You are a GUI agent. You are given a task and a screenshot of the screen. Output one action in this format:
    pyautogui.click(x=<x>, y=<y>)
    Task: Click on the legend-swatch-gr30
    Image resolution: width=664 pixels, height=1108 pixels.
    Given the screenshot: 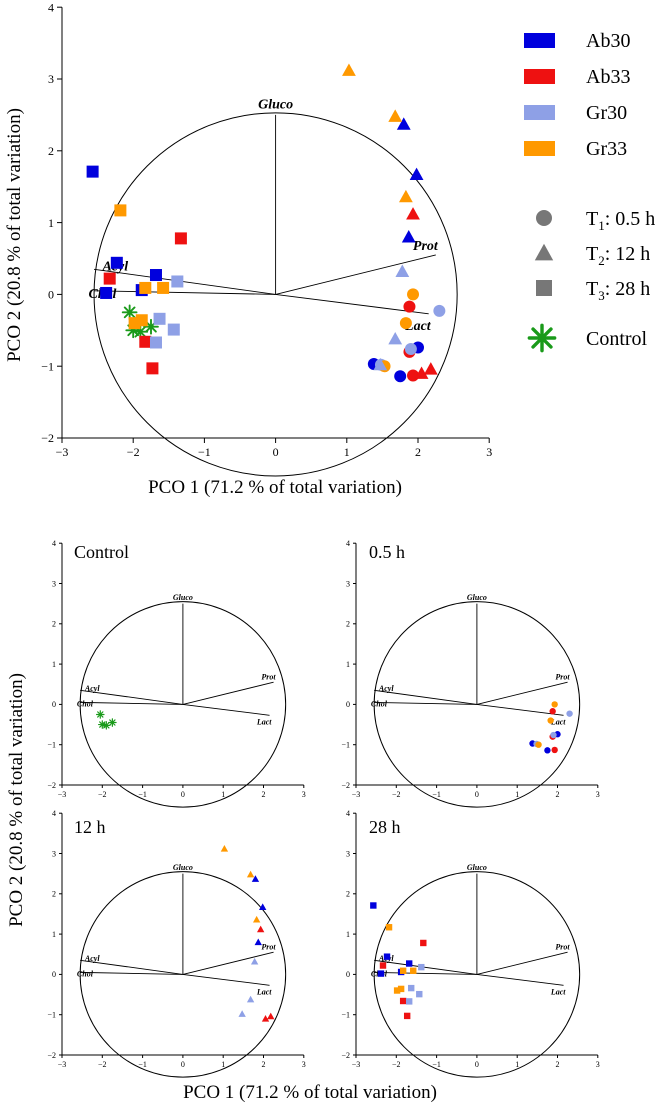 What is the action you would take?
    pyautogui.click(x=539, y=112)
    